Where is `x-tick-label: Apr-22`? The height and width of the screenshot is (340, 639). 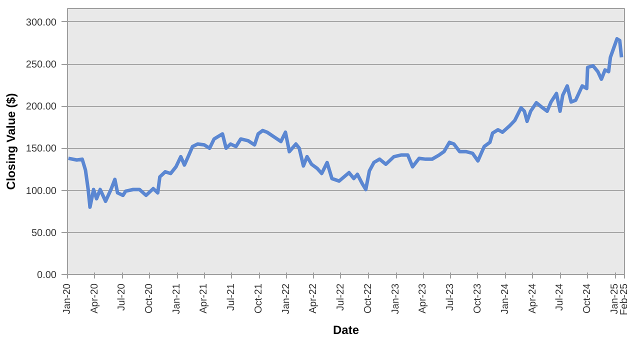
x-tick-label: Apr-22 is located at coordinates (314, 298).